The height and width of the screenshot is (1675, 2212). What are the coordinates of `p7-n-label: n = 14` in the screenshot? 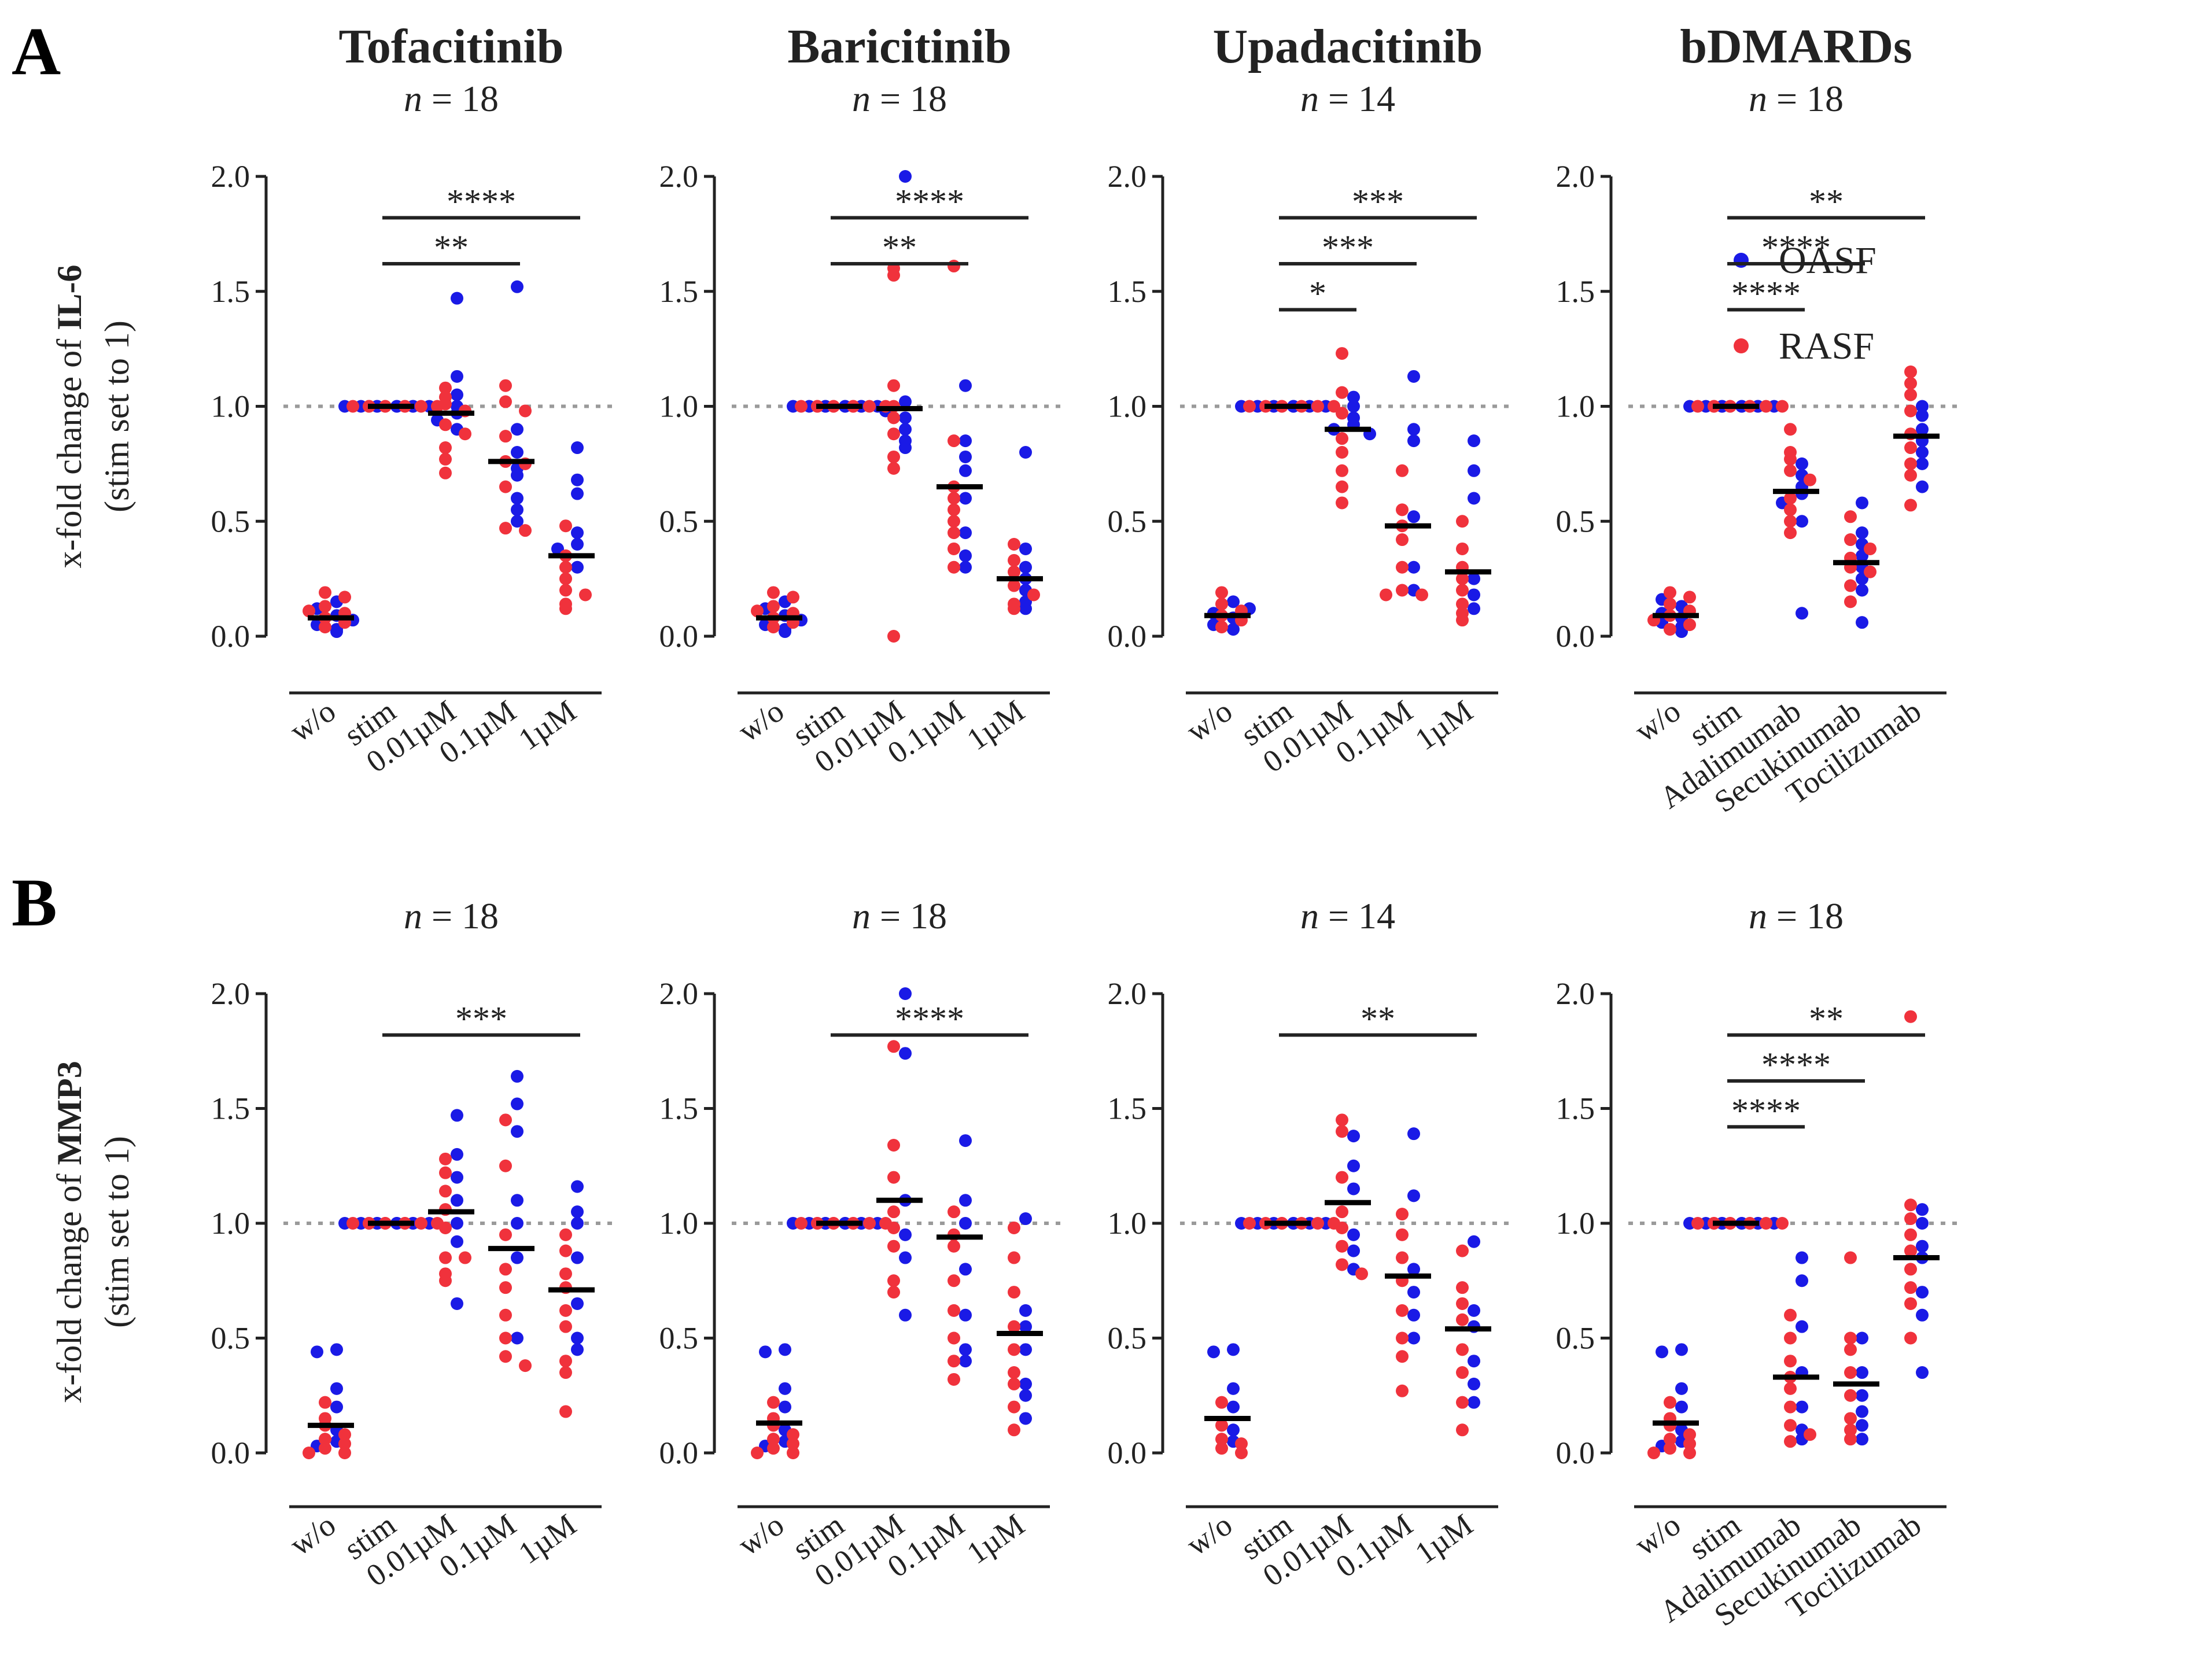 It's located at (1348, 915).